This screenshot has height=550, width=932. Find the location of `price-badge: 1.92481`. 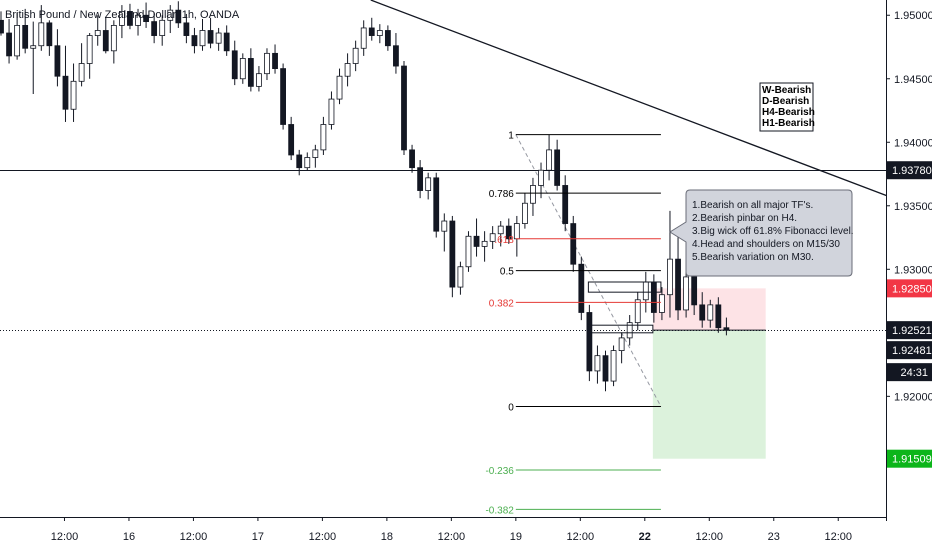

price-badge: 1.92481 is located at coordinates (909, 350).